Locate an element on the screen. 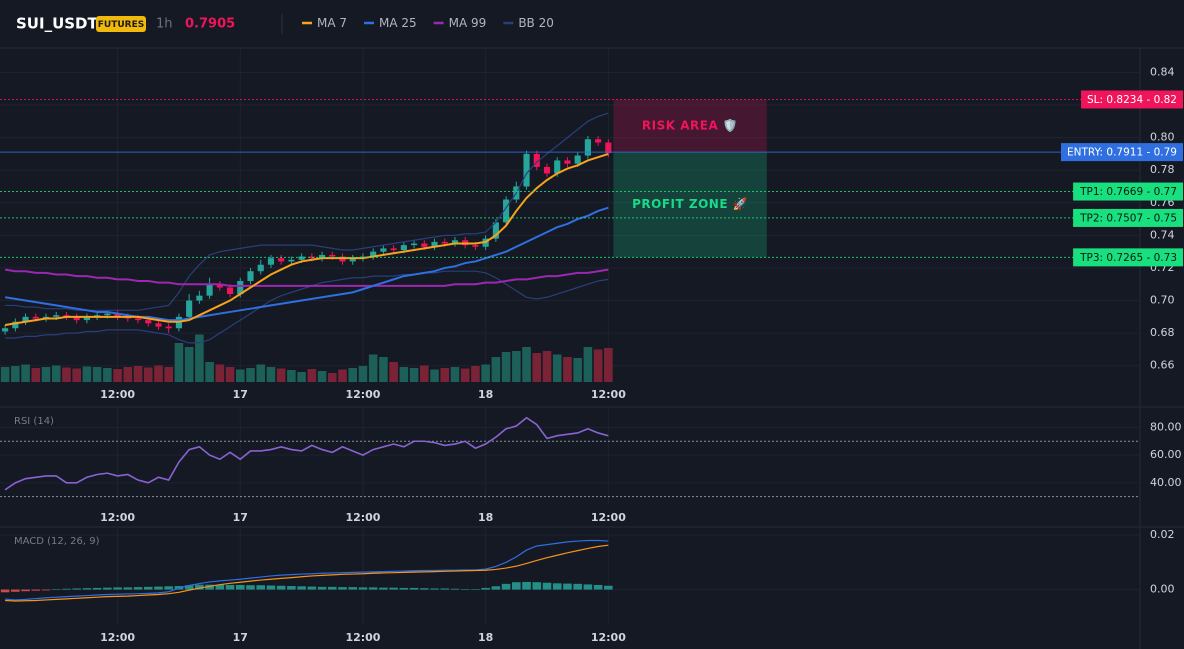  level-label: TP2: 0.7507 - 0.75 is located at coordinates (1128, 218).